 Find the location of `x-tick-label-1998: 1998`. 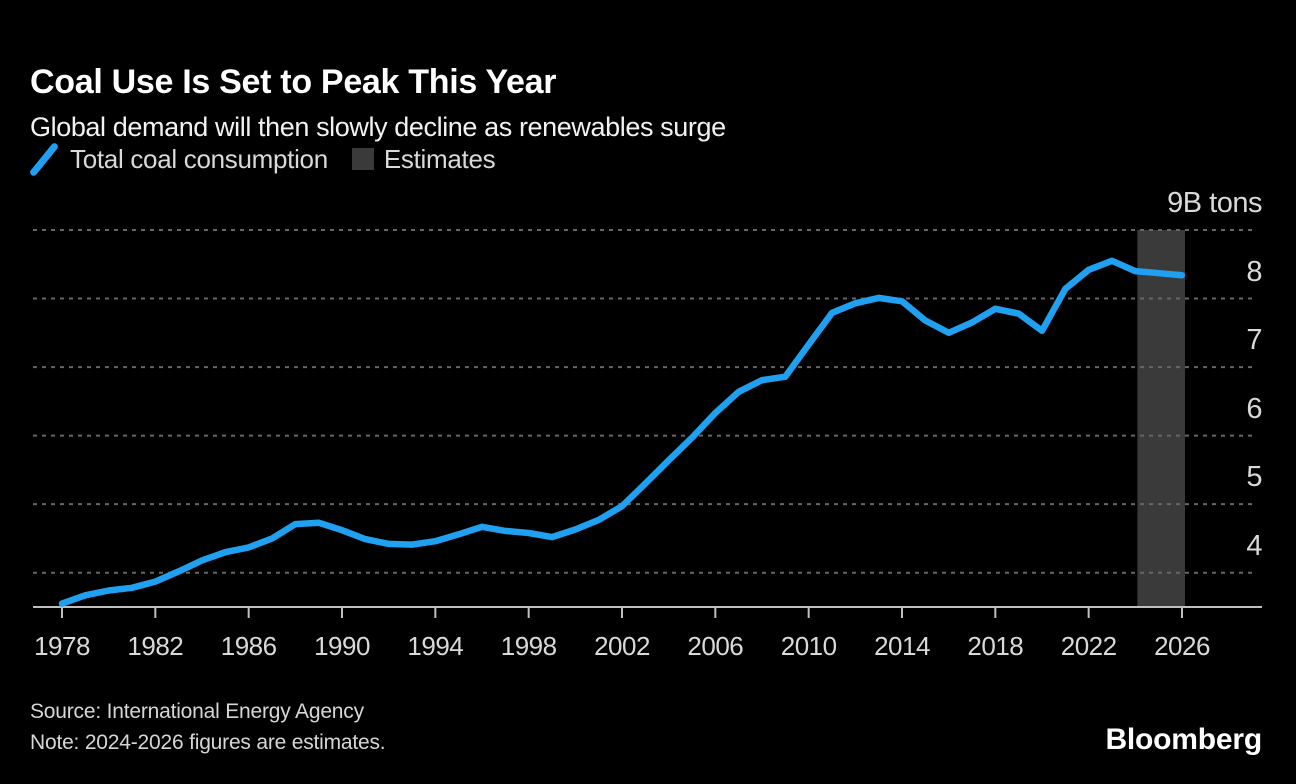

x-tick-label-1998: 1998 is located at coordinates (528, 646).